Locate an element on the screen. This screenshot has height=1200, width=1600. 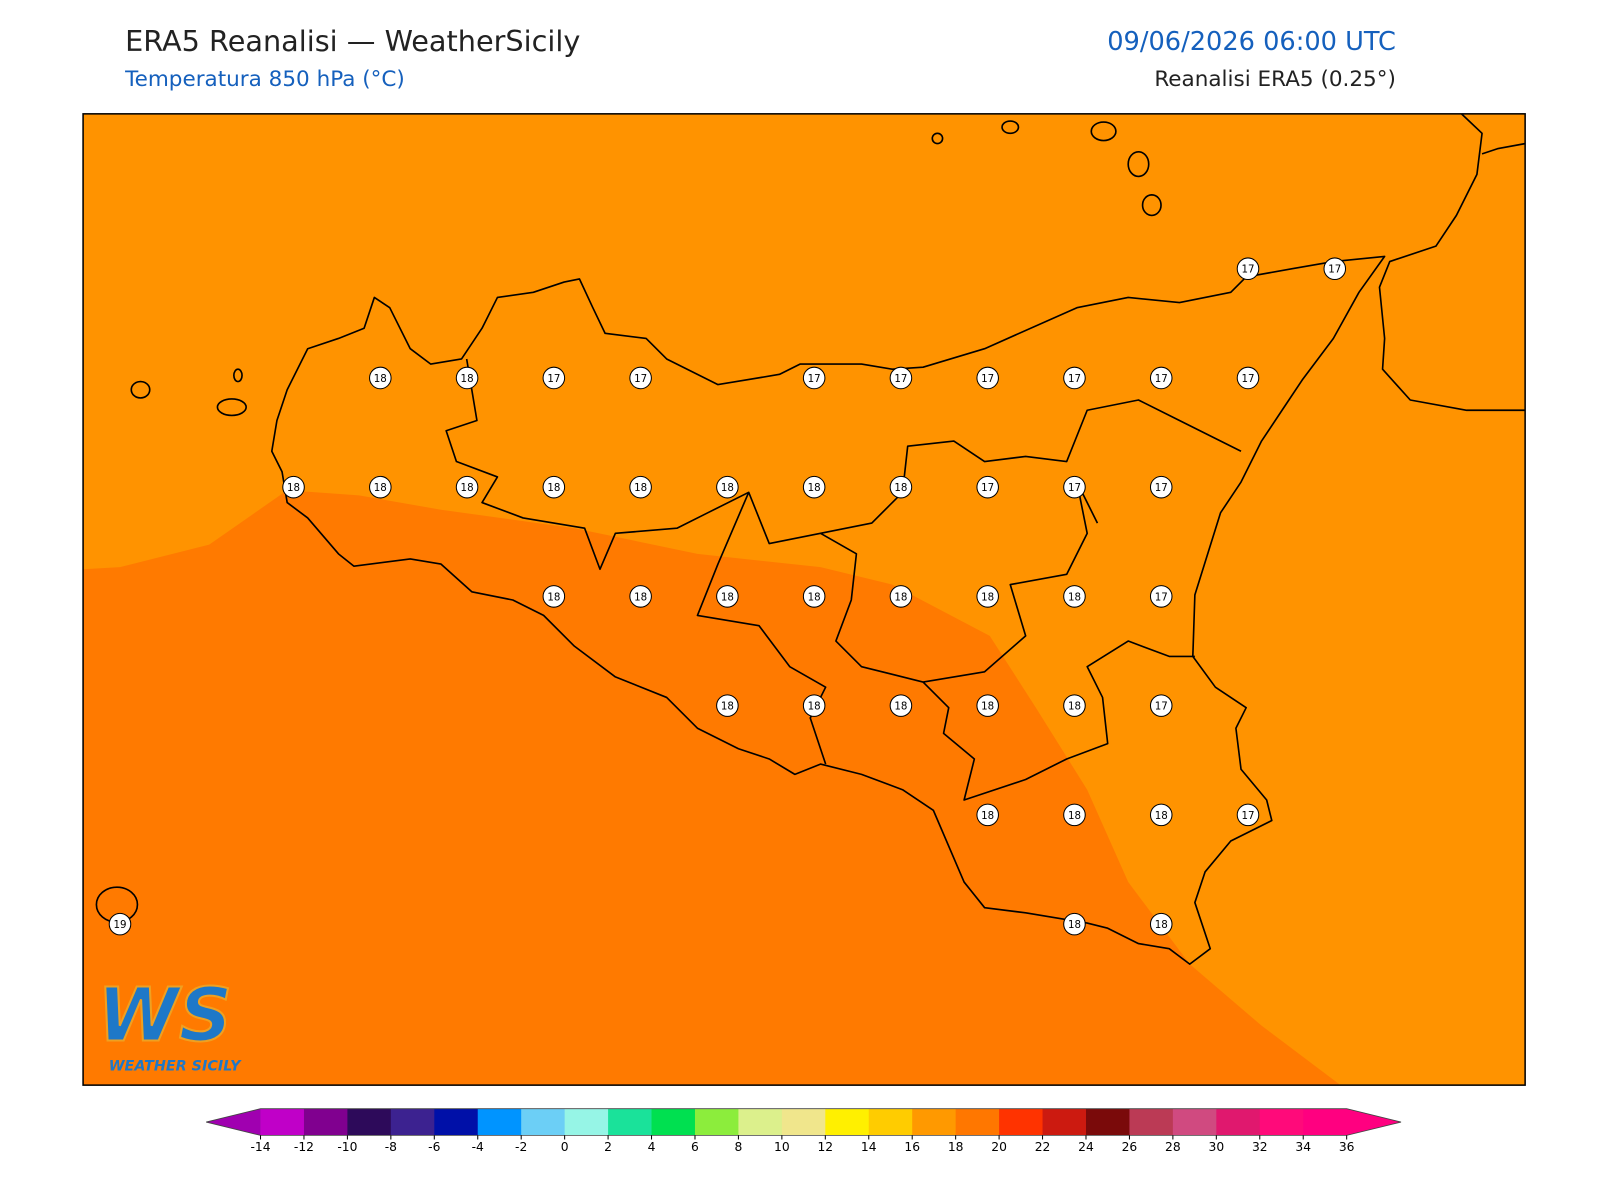
subtitle: Temperatura 850 hPa (°C) is located at coordinates (264, 79).